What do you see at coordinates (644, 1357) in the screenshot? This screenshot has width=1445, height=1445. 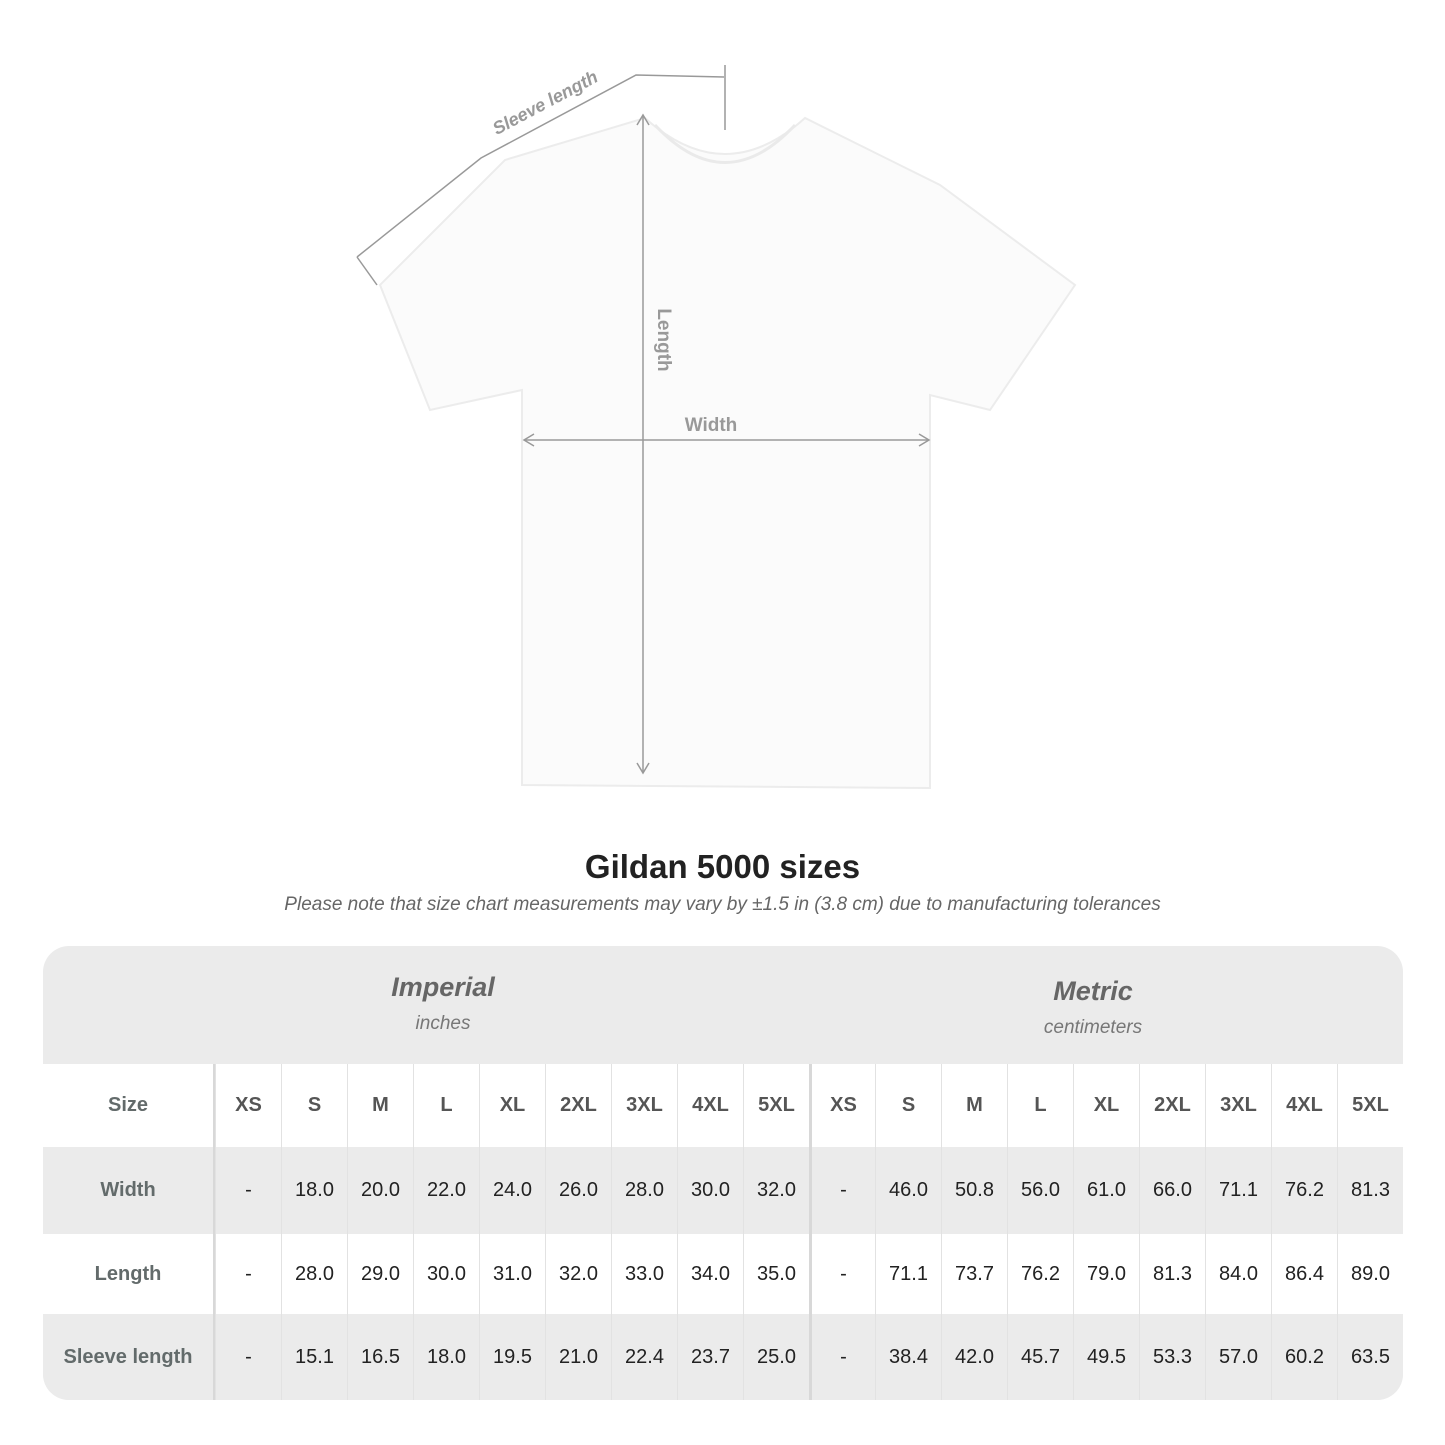 I see `imperial-value-cell: 22.4` at bounding box center [644, 1357].